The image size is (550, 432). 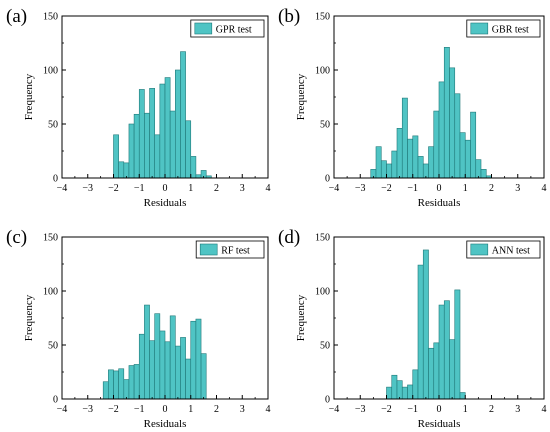 What do you see at coordinates (491, 409) in the screenshot?
I see `x-tick-label: 2` at bounding box center [491, 409].